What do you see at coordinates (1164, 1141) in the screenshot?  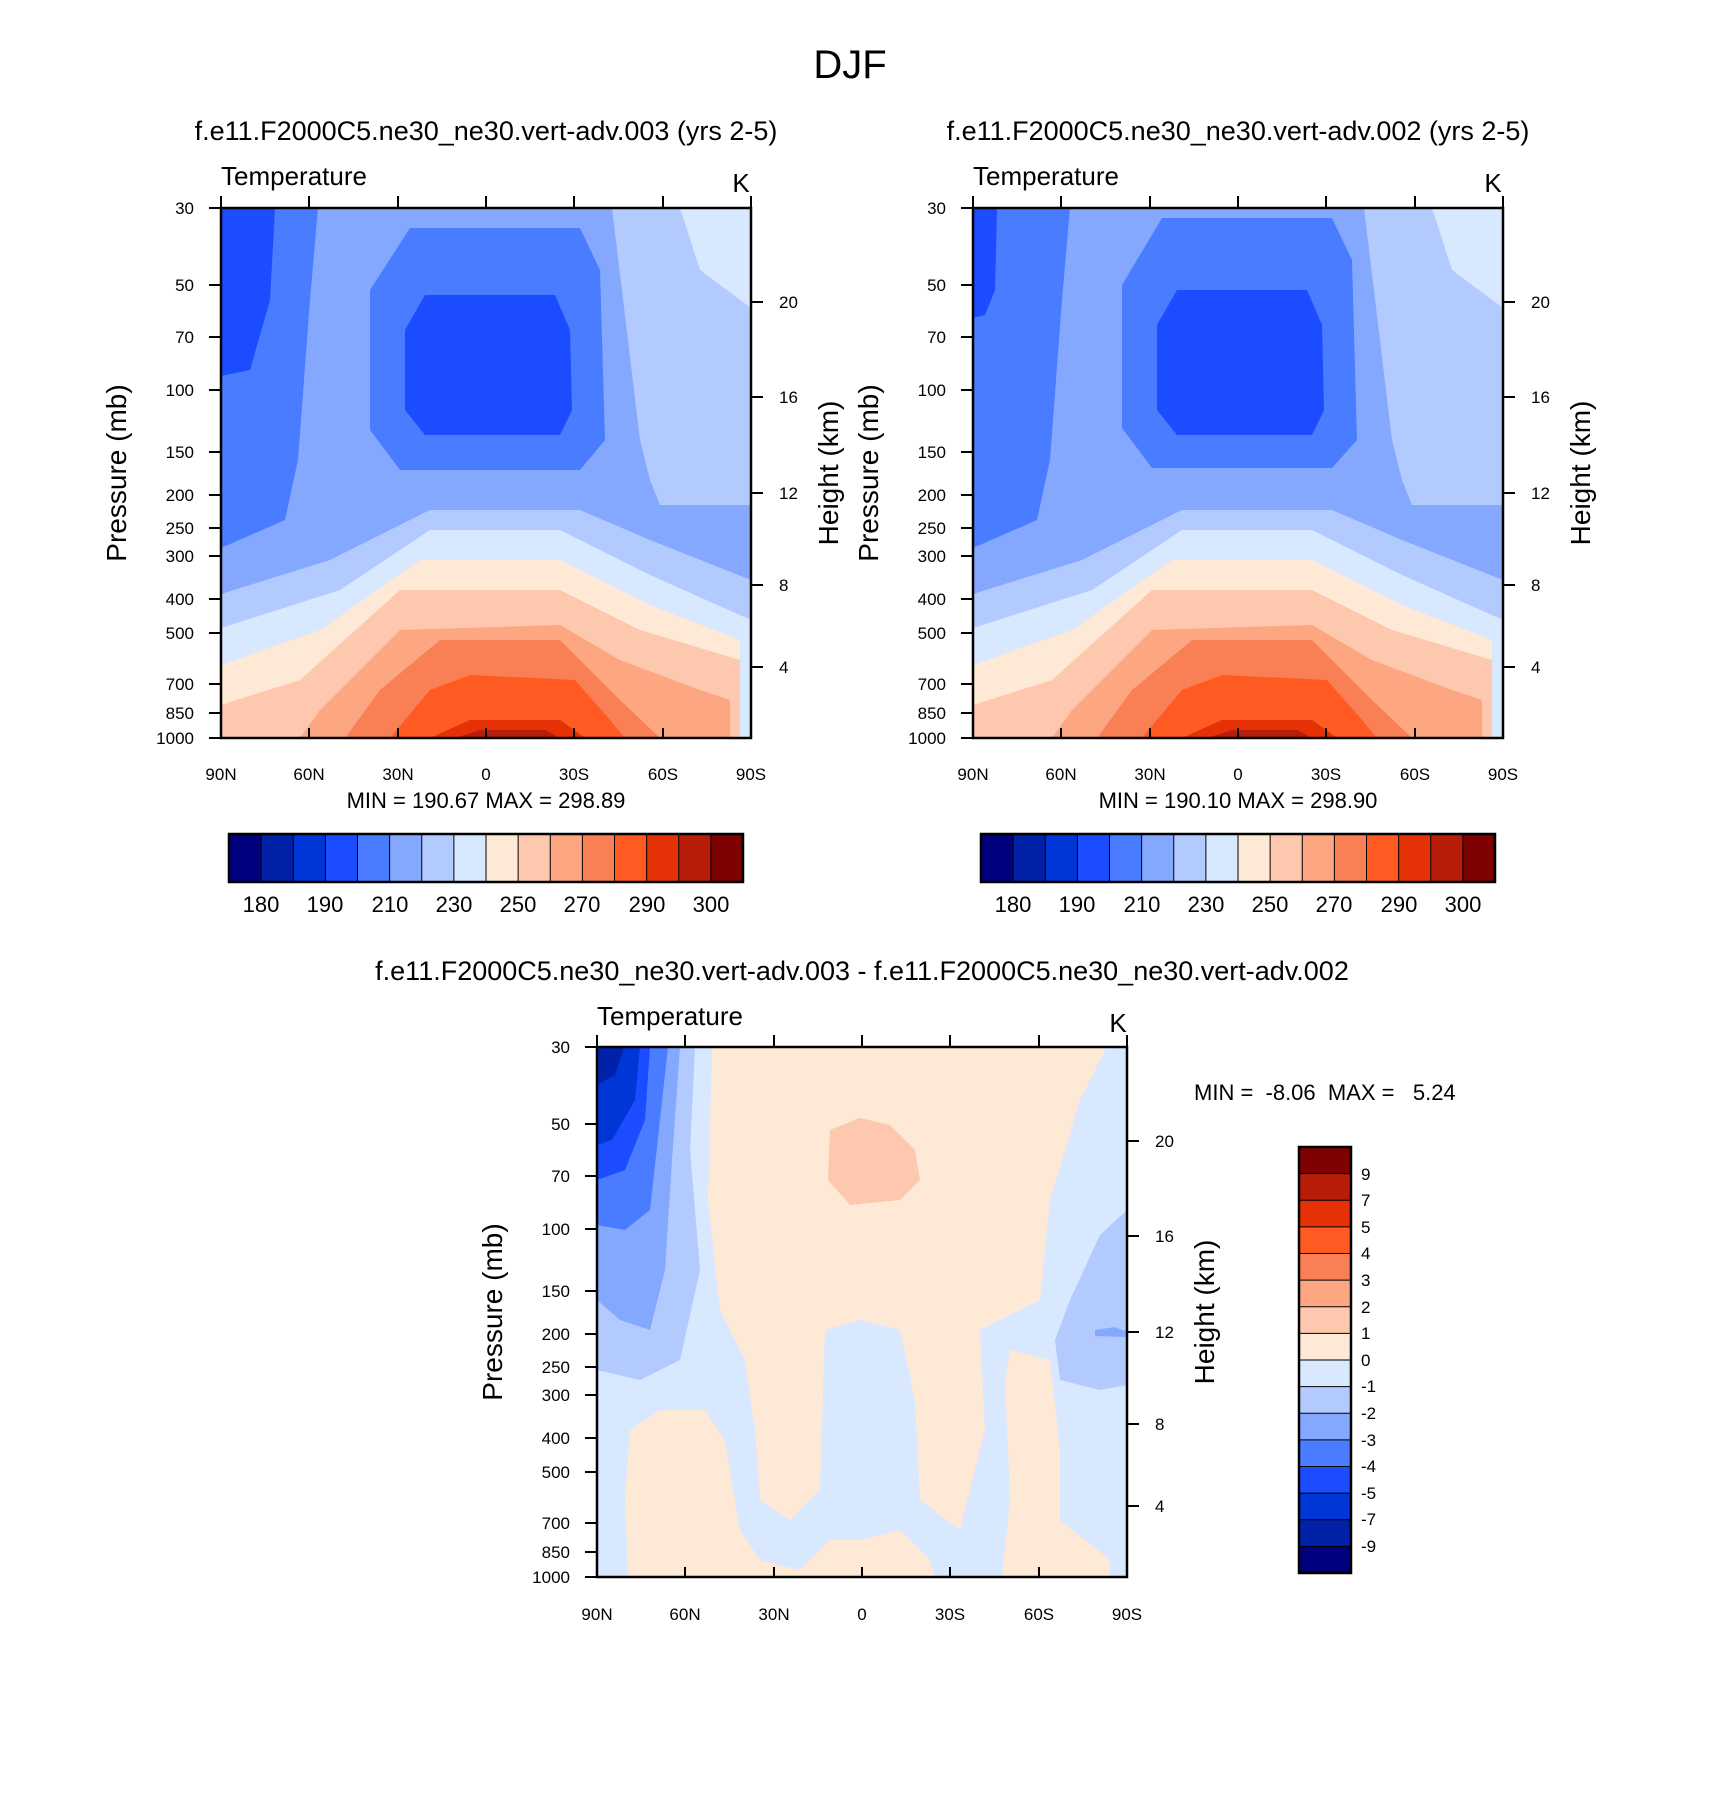 I see `panel-c-y2tick-20: 20` at bounding box center [1164, 1141].